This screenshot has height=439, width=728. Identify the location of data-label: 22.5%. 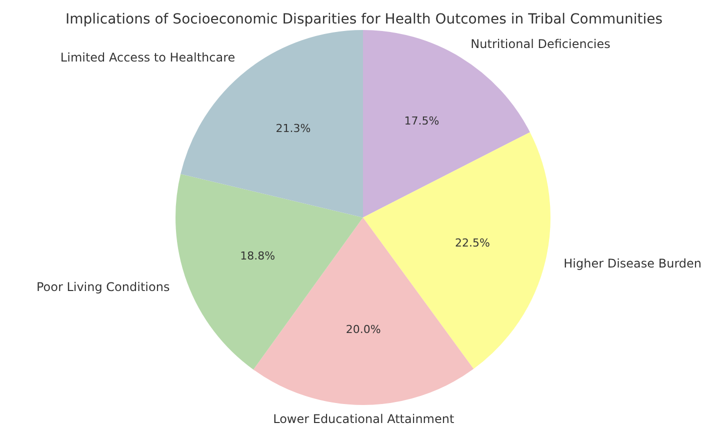
(472, 243).